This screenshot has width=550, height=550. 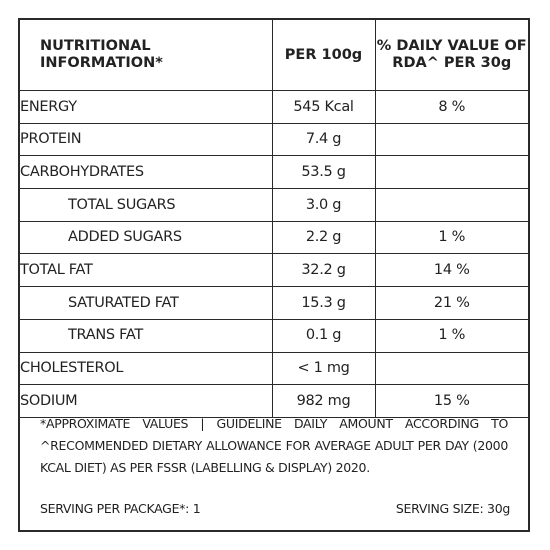 What do you see at coordinates (323, 172) in the screenshot?
I see `per-100g-value: 53.5 g` at bounding box center [323, 172].